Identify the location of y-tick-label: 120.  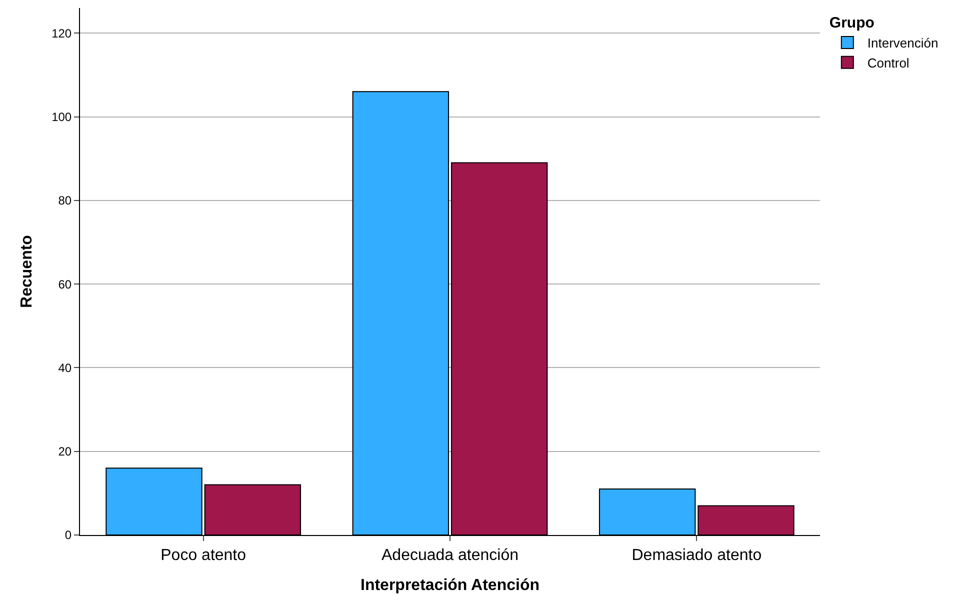
(62, 33).